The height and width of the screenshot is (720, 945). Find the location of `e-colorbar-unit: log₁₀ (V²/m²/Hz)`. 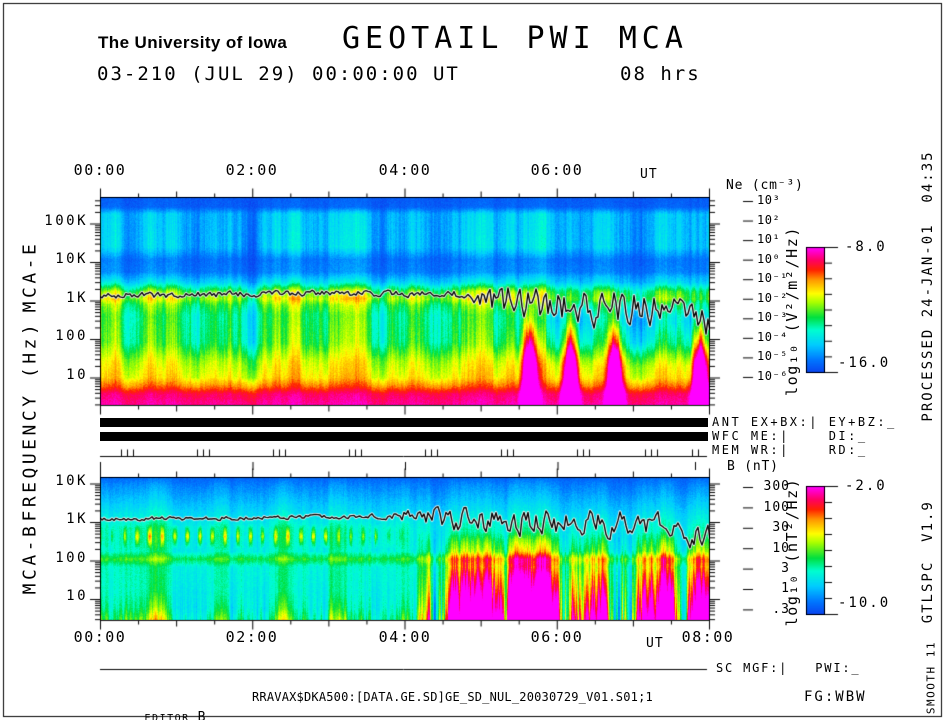

e-colorbar-unit: log₁₀ (V²/m²/Hz) is located at coordinates (792, 311).